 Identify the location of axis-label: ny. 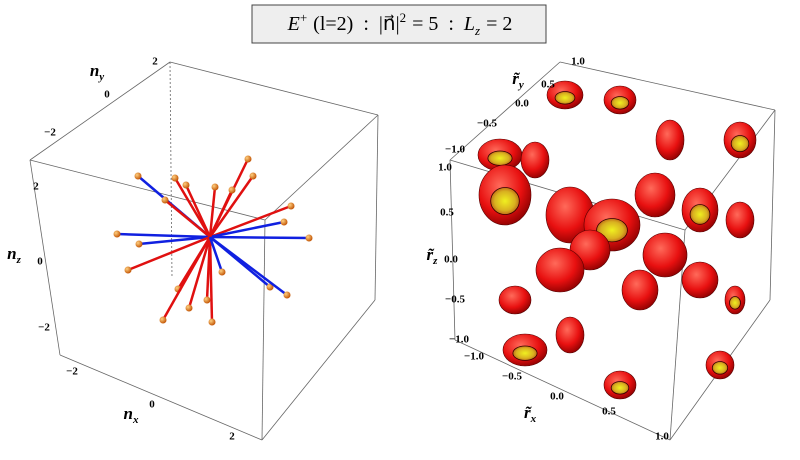
(97, 72).